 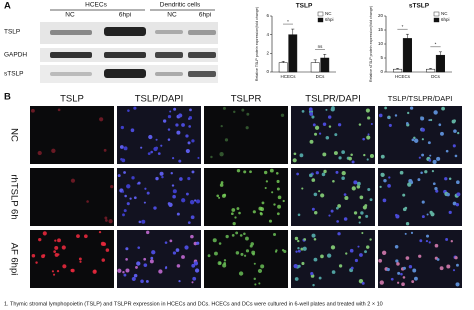 I want to click on micrograph-bg, so click(x=72, y=135).